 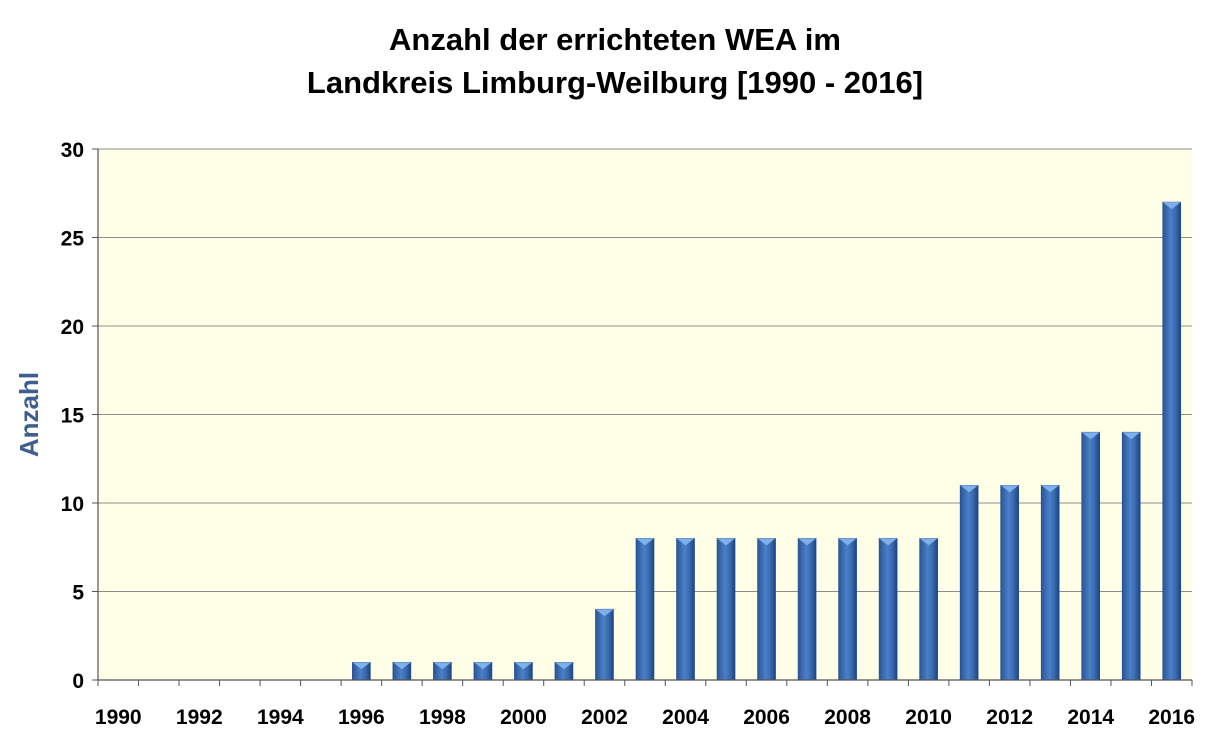 What do you see at coordinates (199, 717) in the screenshot?
I see `x-tick-label: 1992` at bounding box center [199, 717].